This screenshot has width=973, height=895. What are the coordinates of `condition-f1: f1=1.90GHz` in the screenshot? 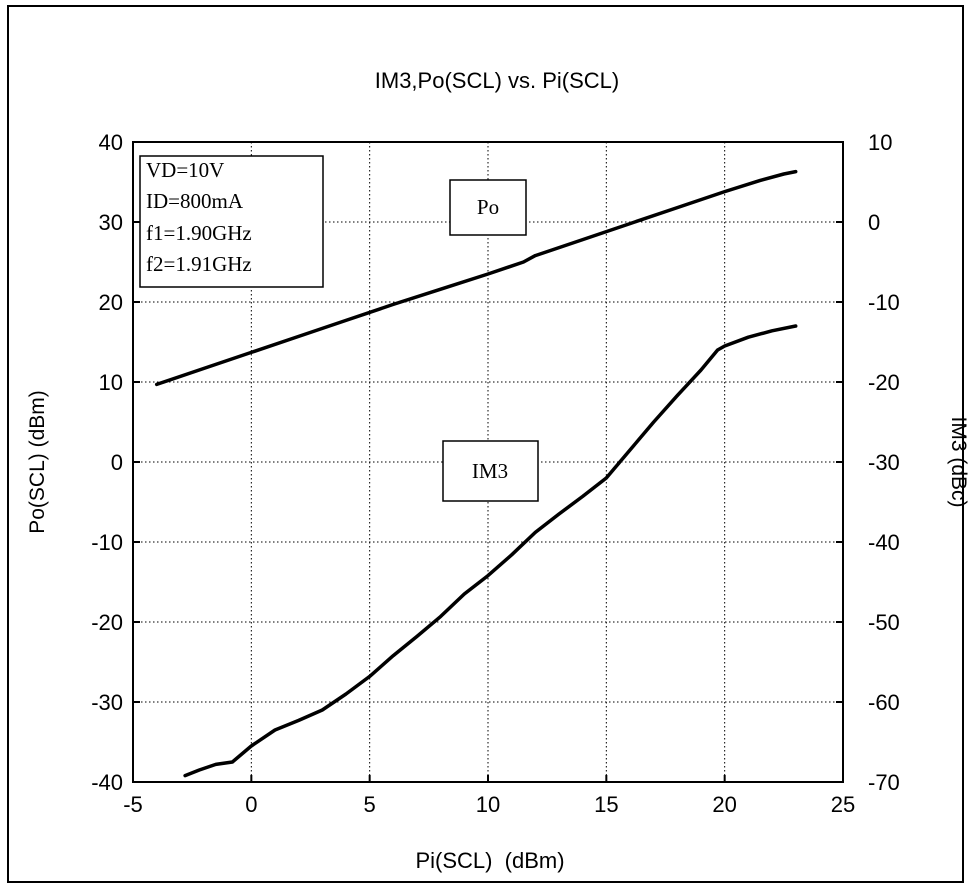 It's located at (199, 233).